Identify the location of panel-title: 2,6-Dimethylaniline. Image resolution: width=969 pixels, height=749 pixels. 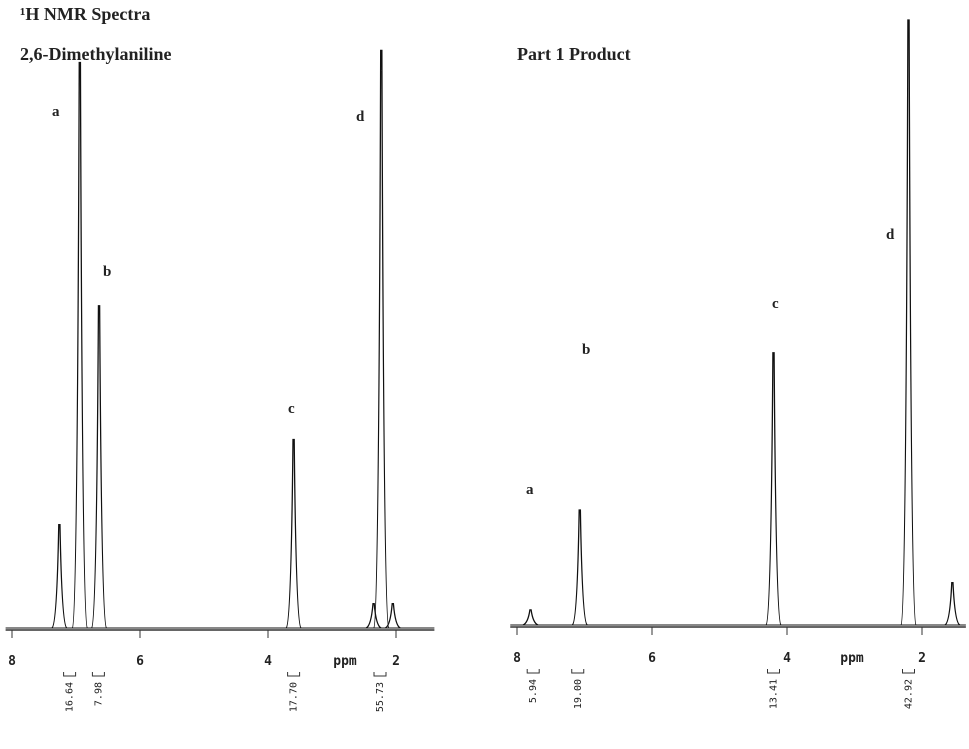
(96, 54).